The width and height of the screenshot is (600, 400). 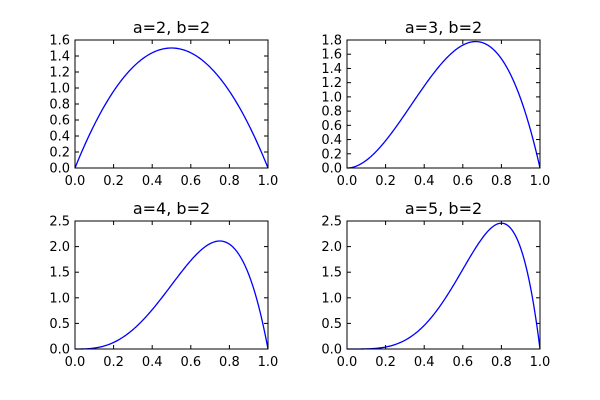 I want to click on subplot-title: a=3, b=2, so click(x=443, y=27).